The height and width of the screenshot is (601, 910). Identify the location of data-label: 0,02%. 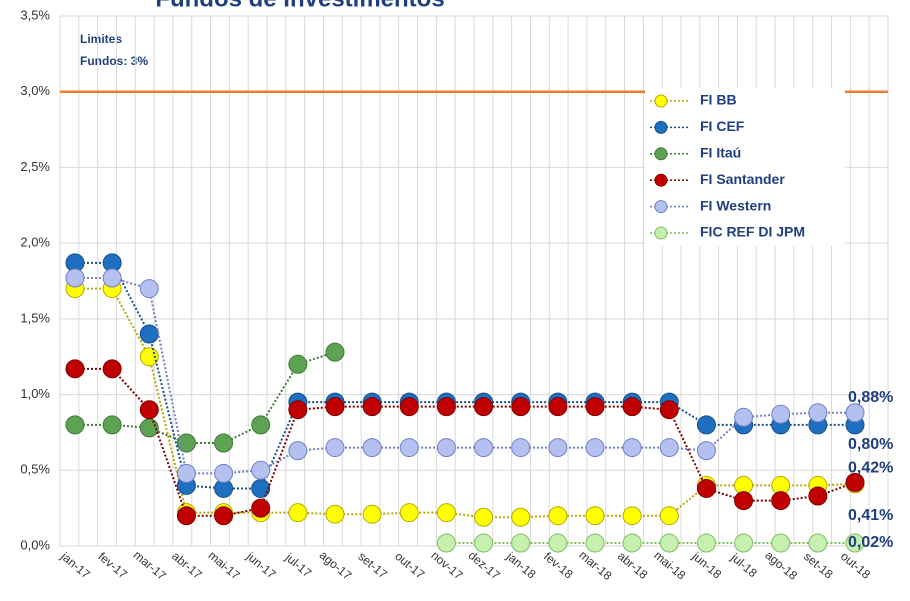
(870, 542).